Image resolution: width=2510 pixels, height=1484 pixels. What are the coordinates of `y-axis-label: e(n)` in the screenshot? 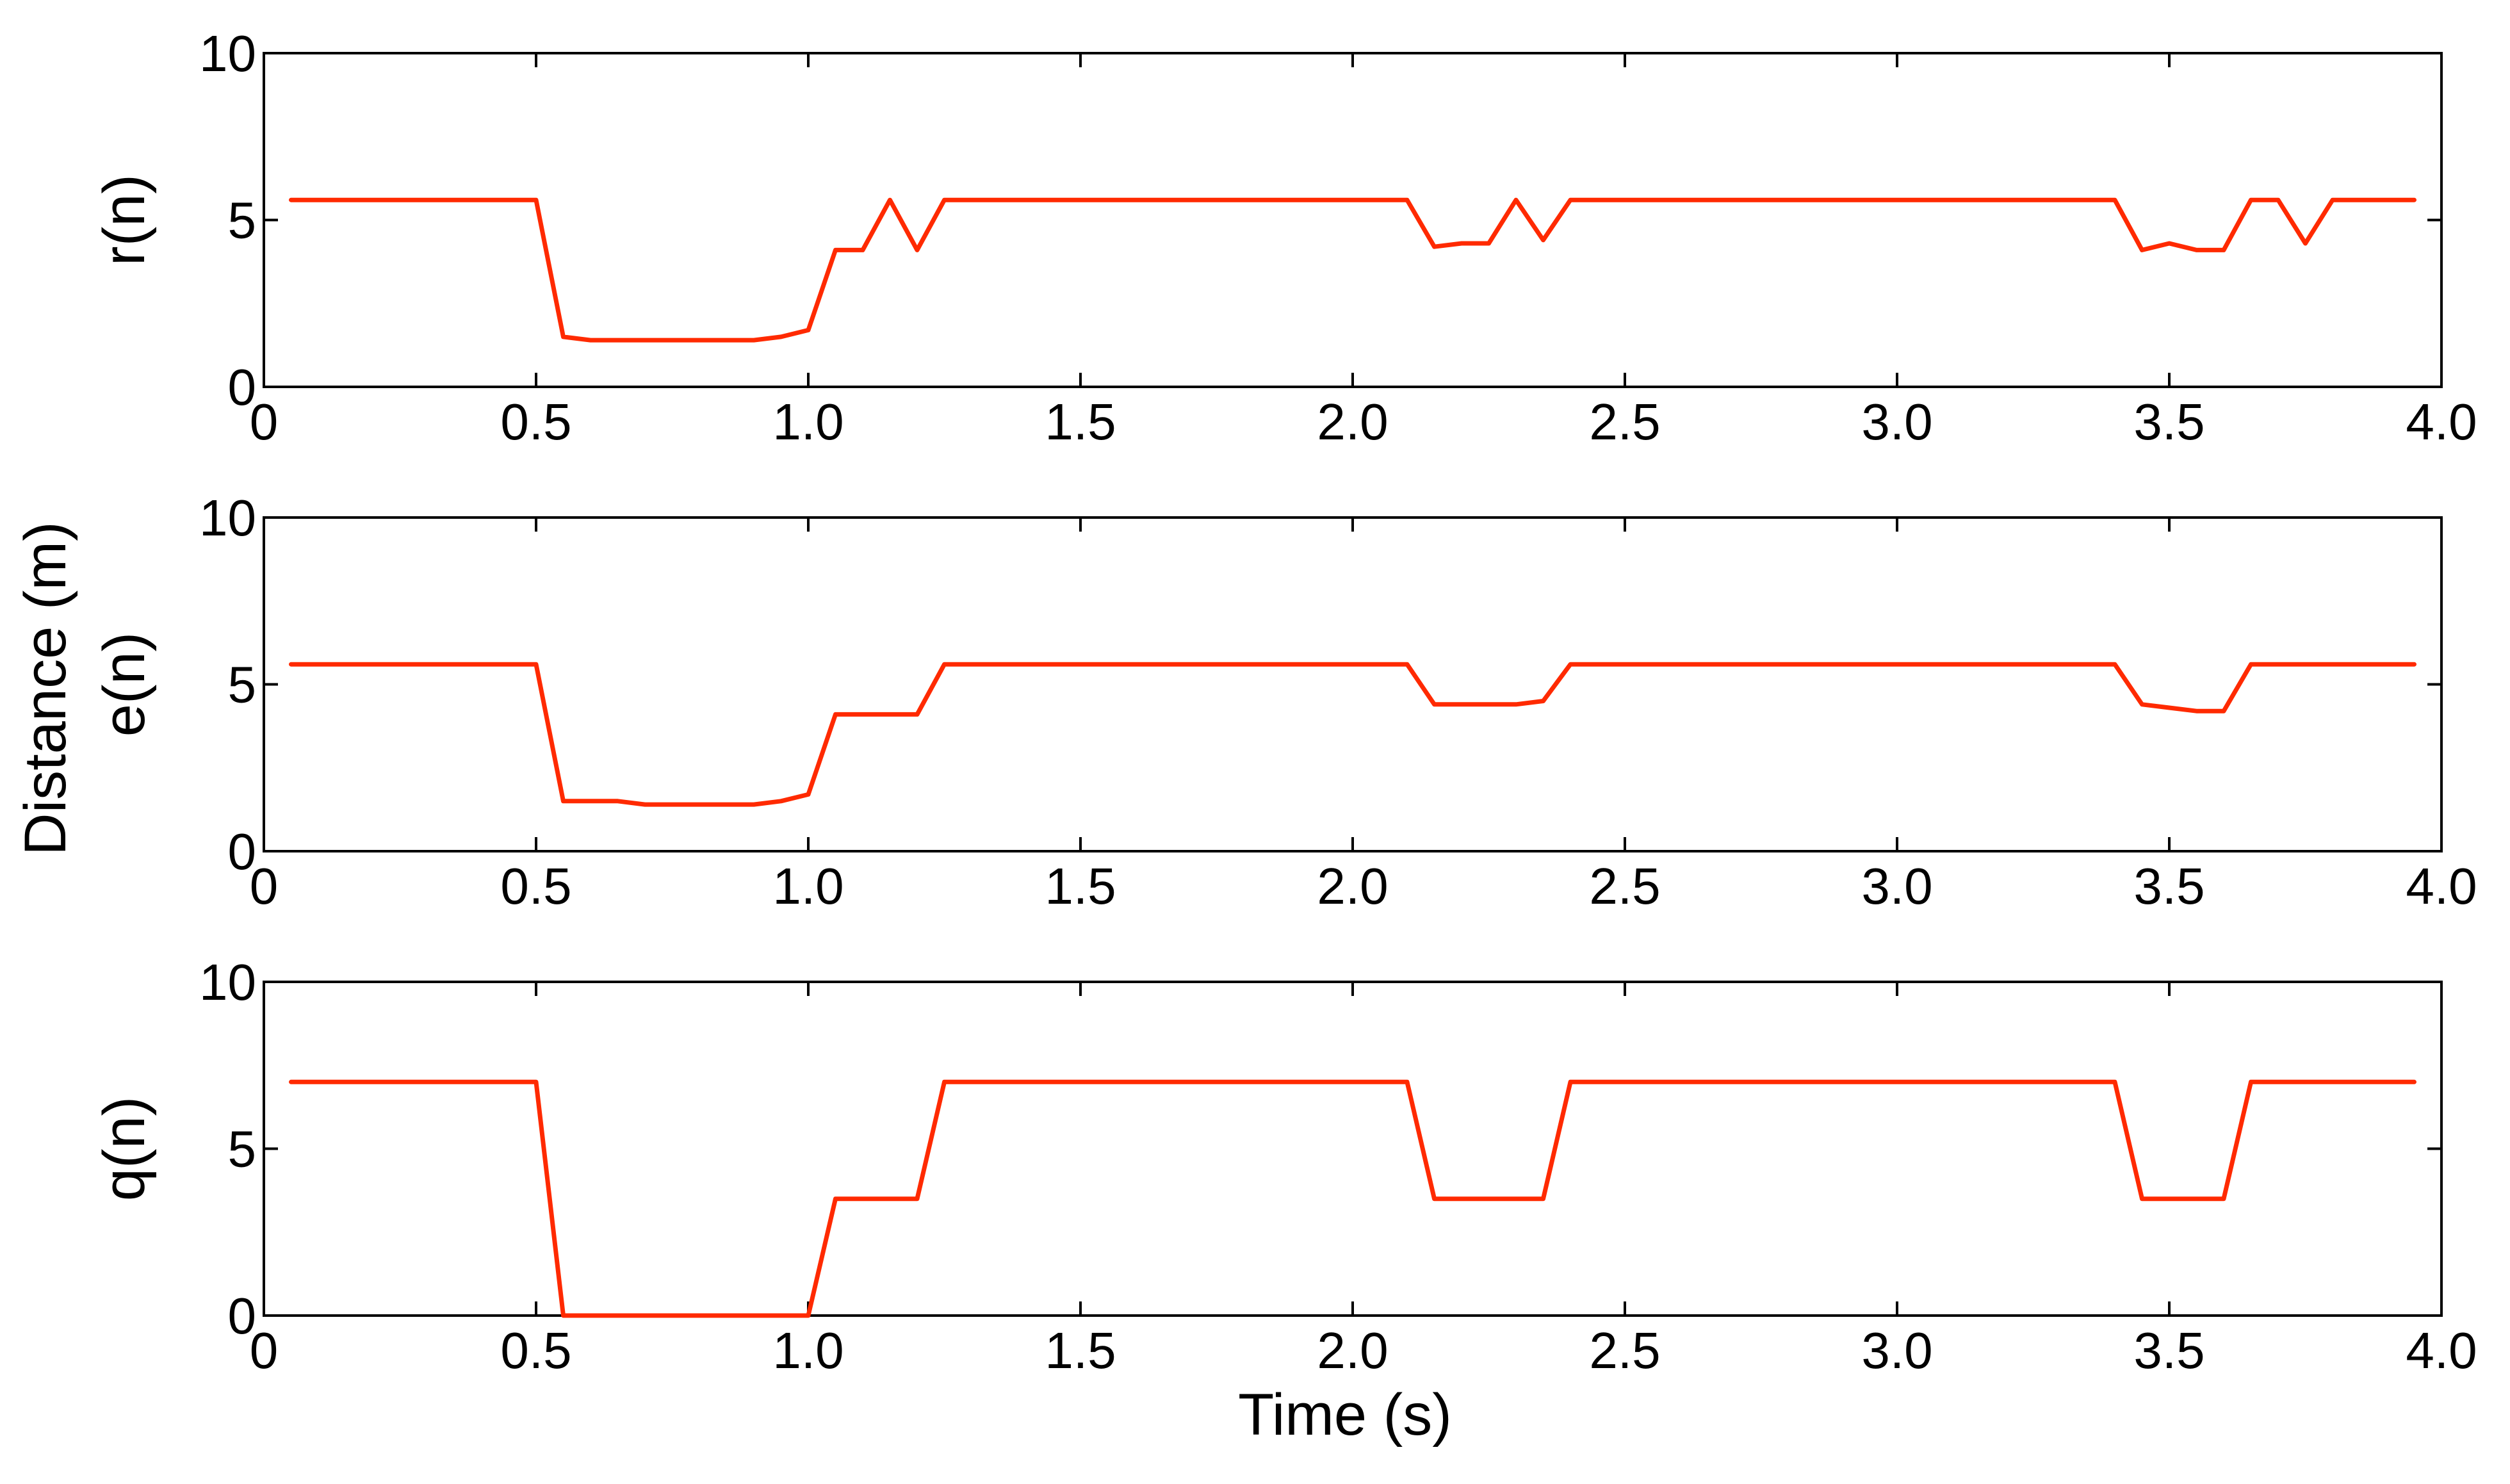 It's located at (124, 684).